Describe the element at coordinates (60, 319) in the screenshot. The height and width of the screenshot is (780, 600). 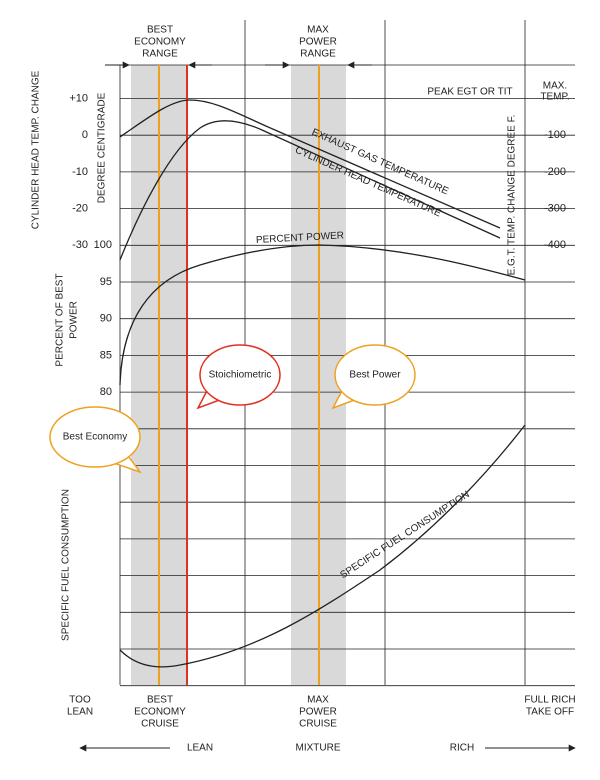
I see `axis-title: PERCENT OF BEST` at that location.